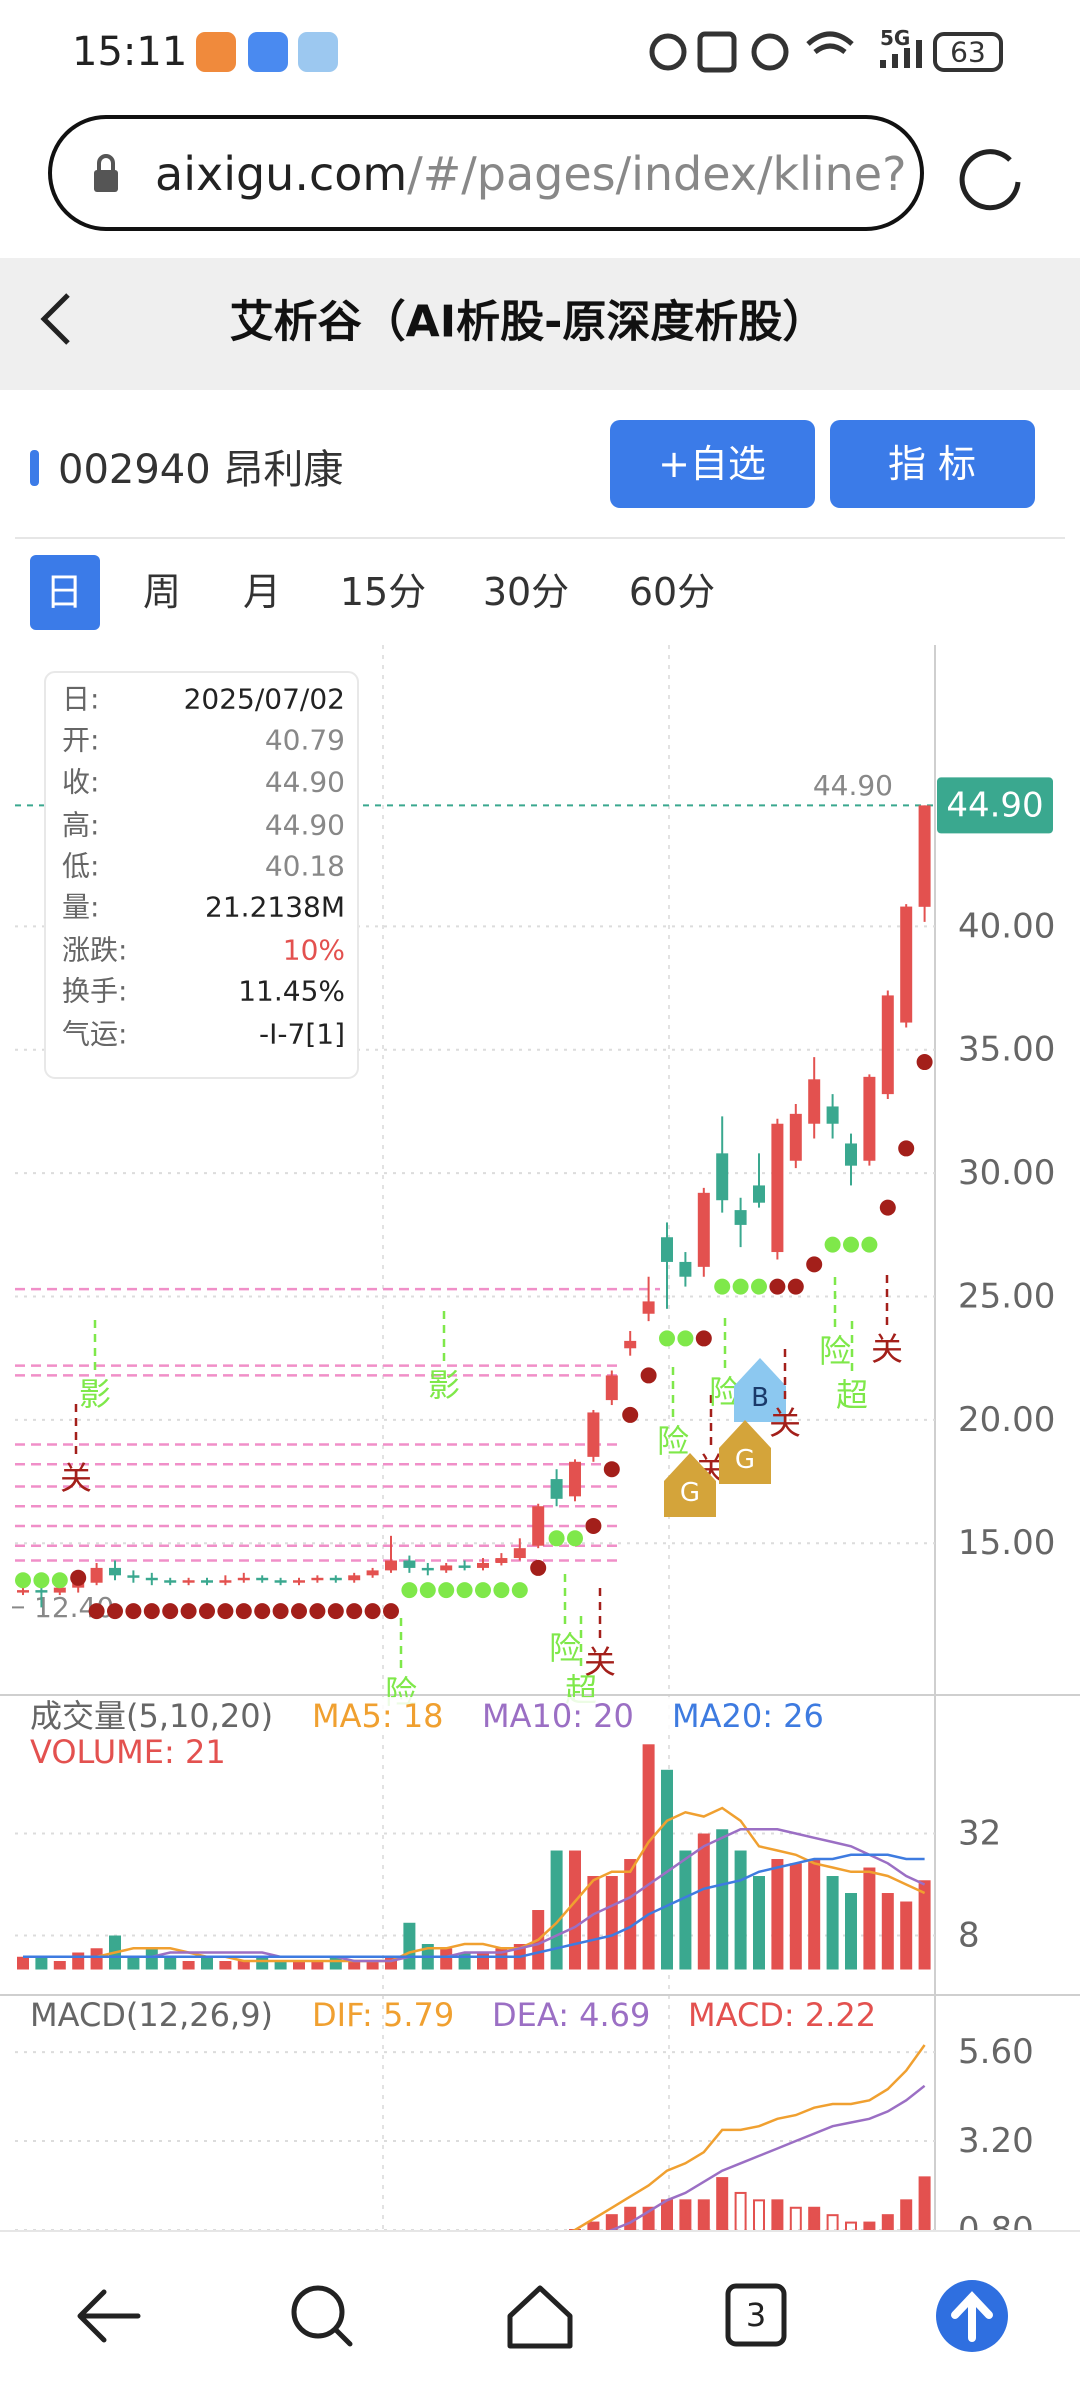 The height and width of the screenshot is (2400, 1080). I want to click on status-time: 15:11, so click(129, 52).